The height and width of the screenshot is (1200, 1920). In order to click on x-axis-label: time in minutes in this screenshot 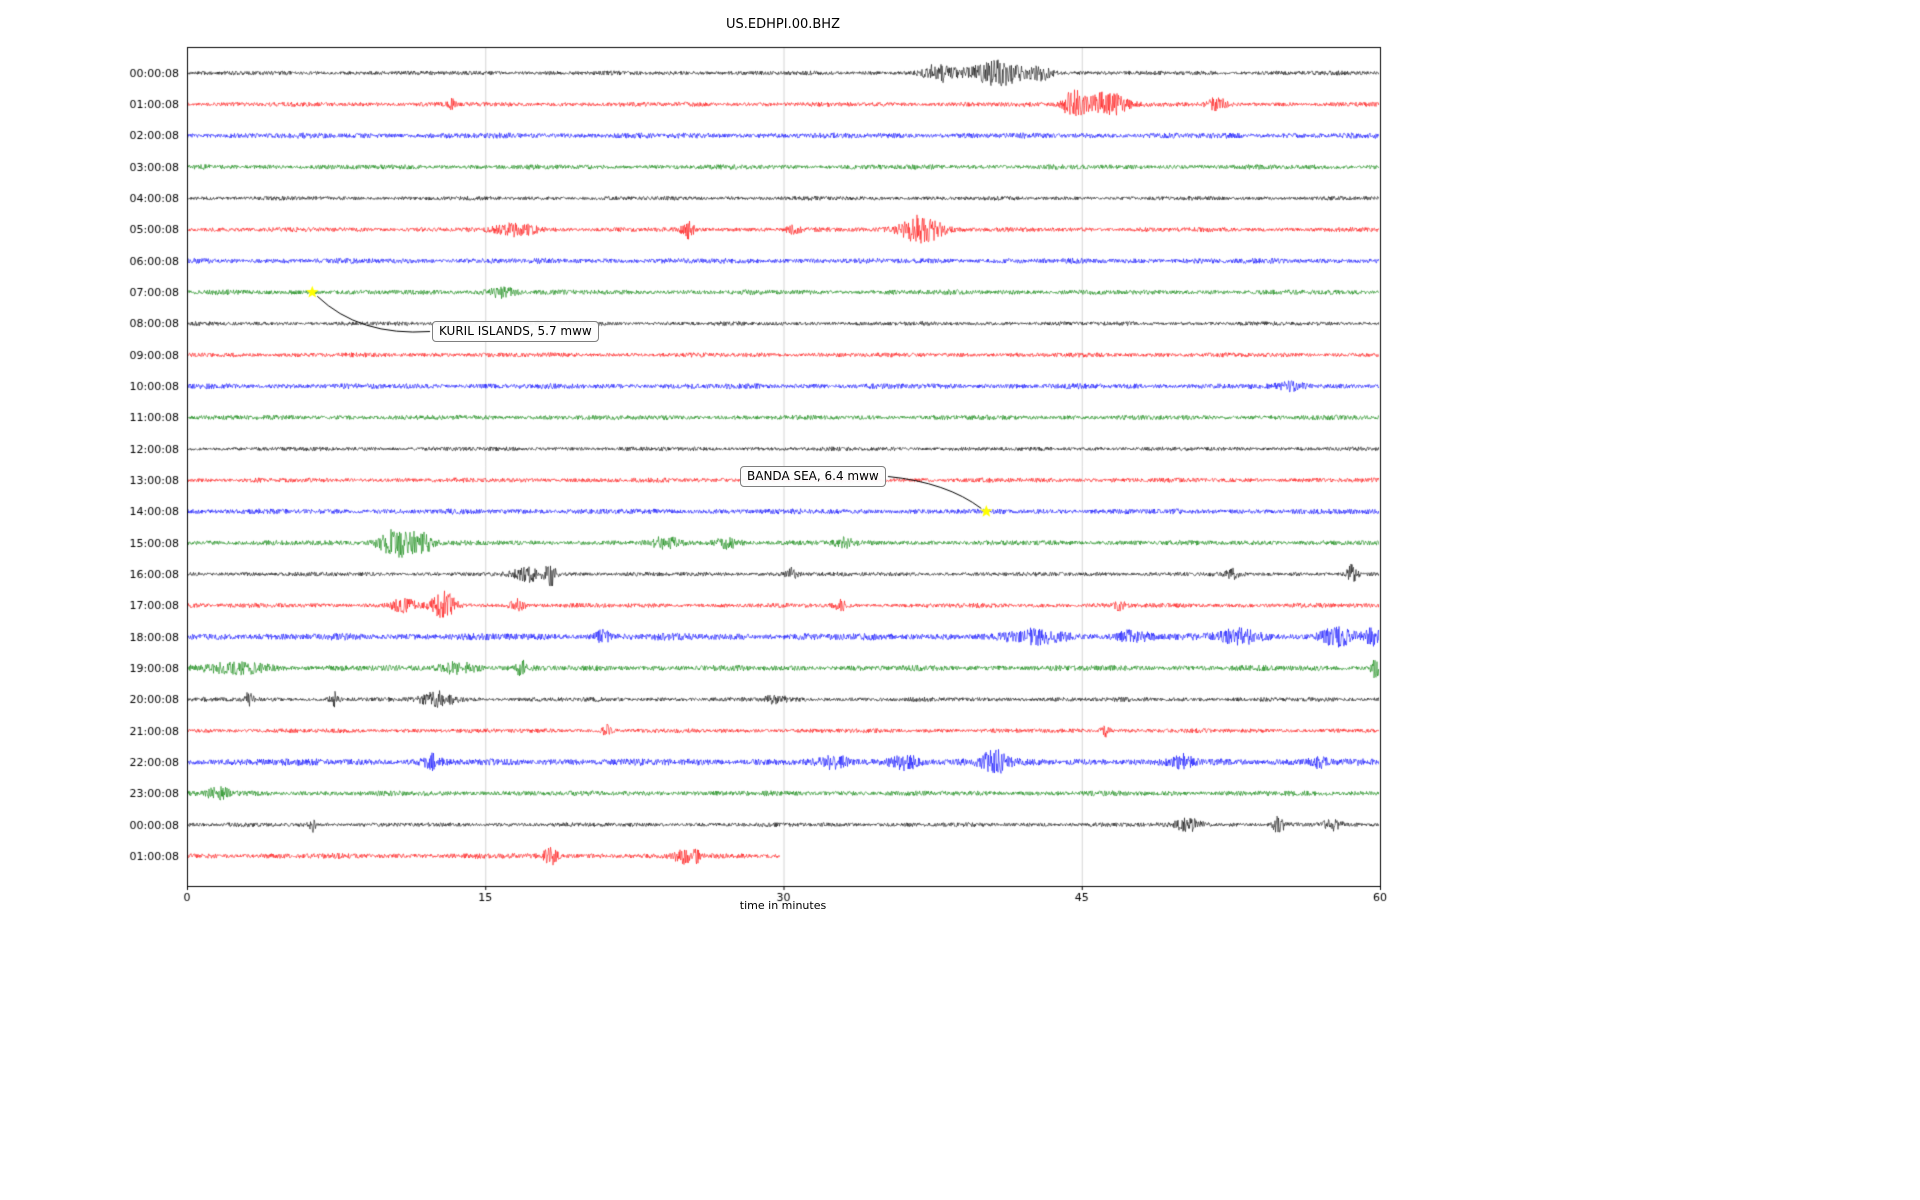, I will do `click(783, 905)`.